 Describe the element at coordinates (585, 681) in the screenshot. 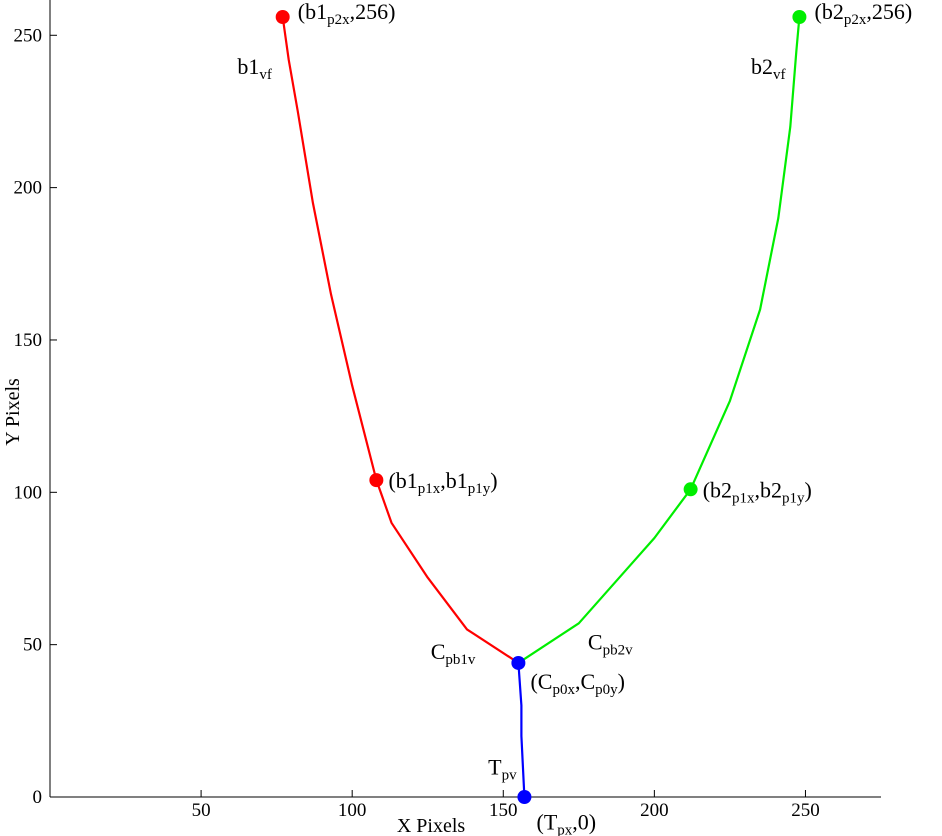

I see `annotation-text: ,C` at that location.